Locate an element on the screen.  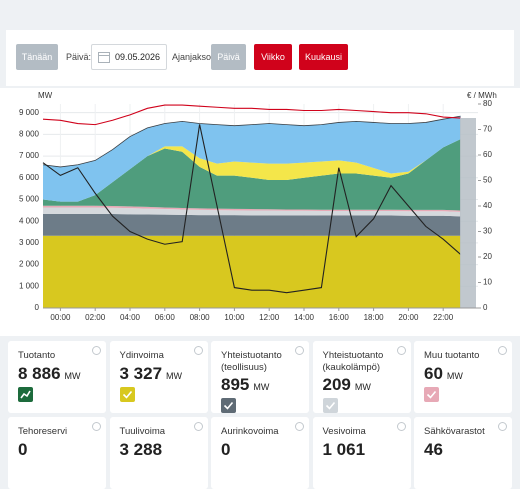
stat-card: Vesivoima 1 061 is located at coordinates (361, 453).